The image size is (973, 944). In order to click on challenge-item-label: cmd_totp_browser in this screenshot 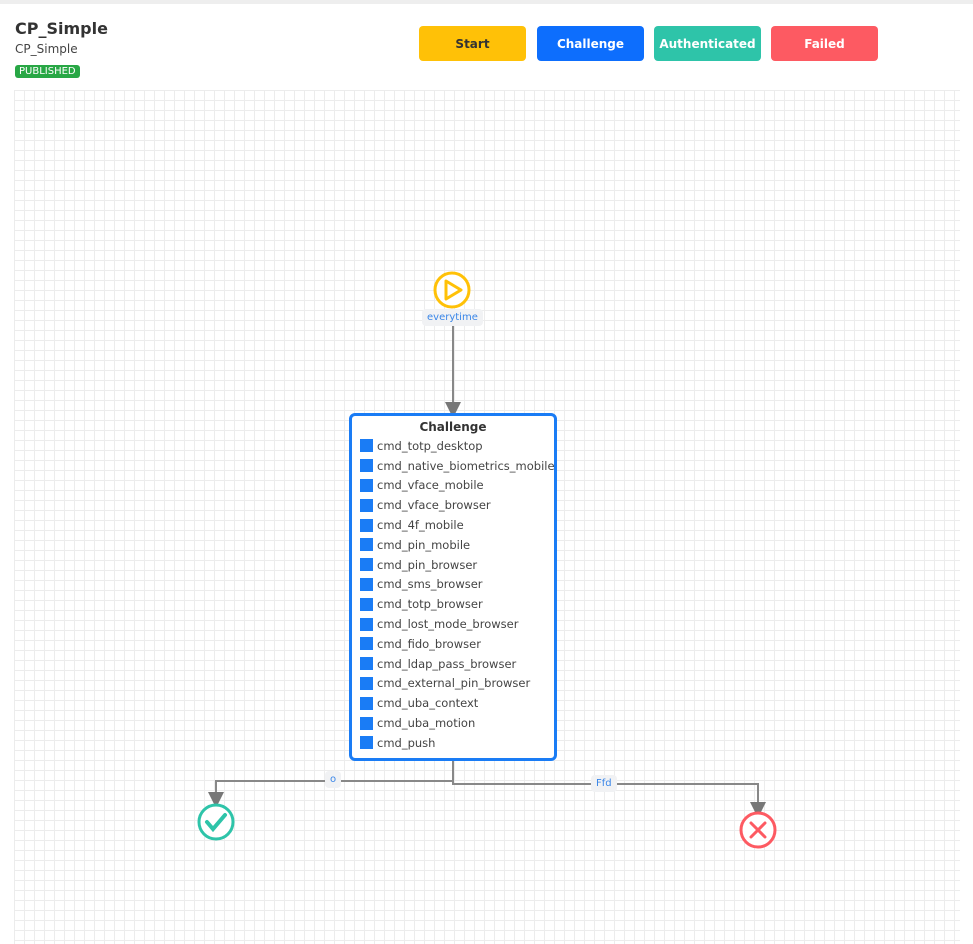, I will do `click(430, 604)`.